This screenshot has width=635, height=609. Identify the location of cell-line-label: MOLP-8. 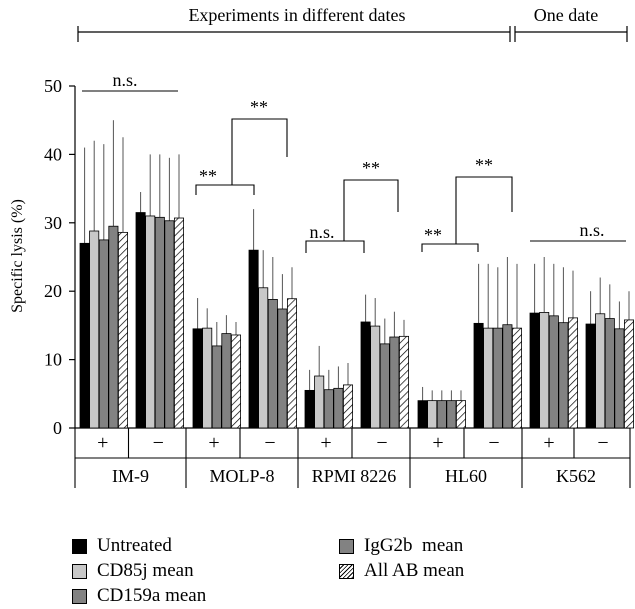
(241, 476).